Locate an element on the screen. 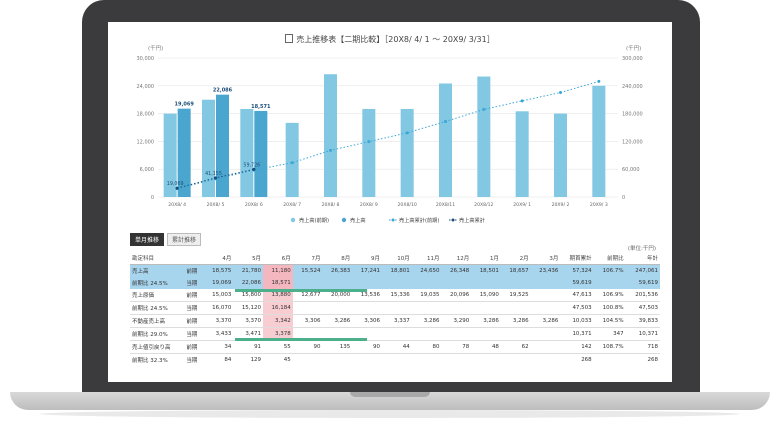 Image resolution: width=780 pixels, height=423 pixels. y-tick-label: 18,000 is located at coordinates (146, 115).